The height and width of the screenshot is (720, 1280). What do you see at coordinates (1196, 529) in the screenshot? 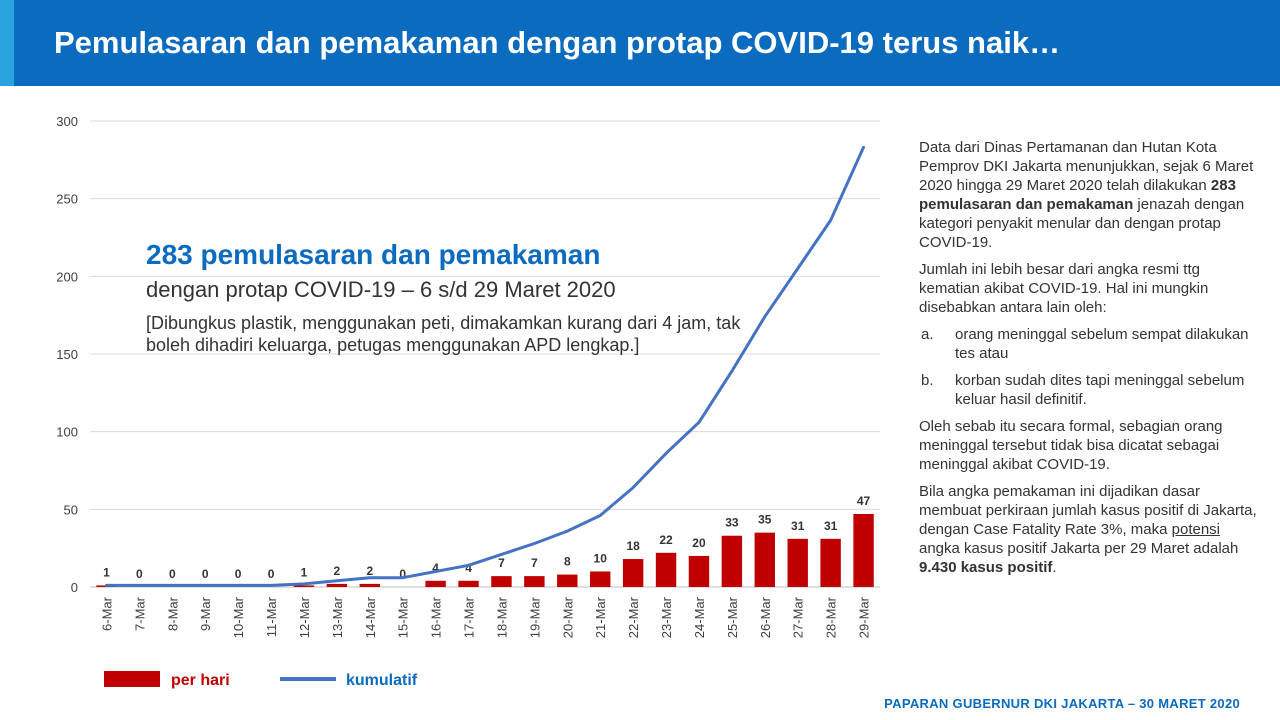
I see `underlined-word: potensi` at bounding box center [1196, 529].